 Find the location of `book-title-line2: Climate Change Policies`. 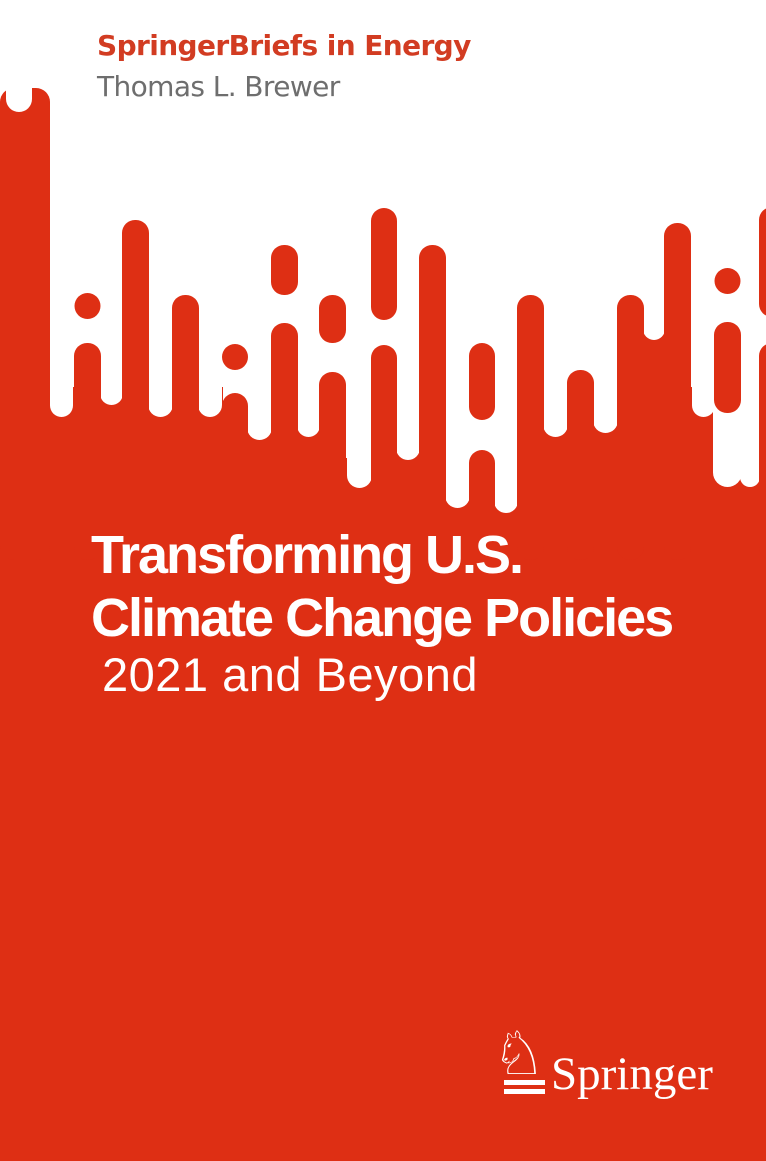

book-title-line2: Climate Change Policies is located at coordinates (382, 618).